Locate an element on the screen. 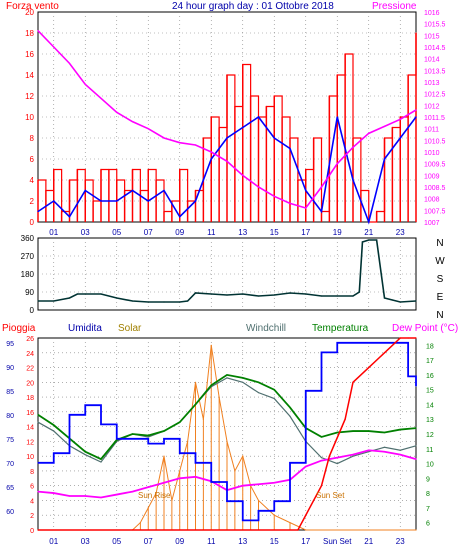 The width and height of the screenshot is (466, 555). hour-tick: 15 is located at coordinates (274, 541).